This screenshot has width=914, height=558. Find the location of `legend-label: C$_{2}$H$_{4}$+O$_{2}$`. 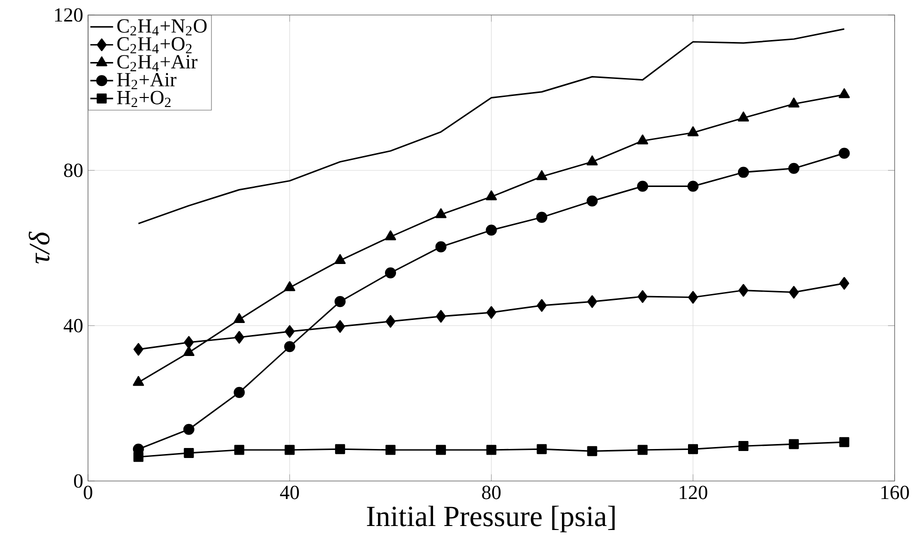

legend-label: C$_{2}$H$_{4}$+O$_{2}$ is located at coordinates (154, 45).